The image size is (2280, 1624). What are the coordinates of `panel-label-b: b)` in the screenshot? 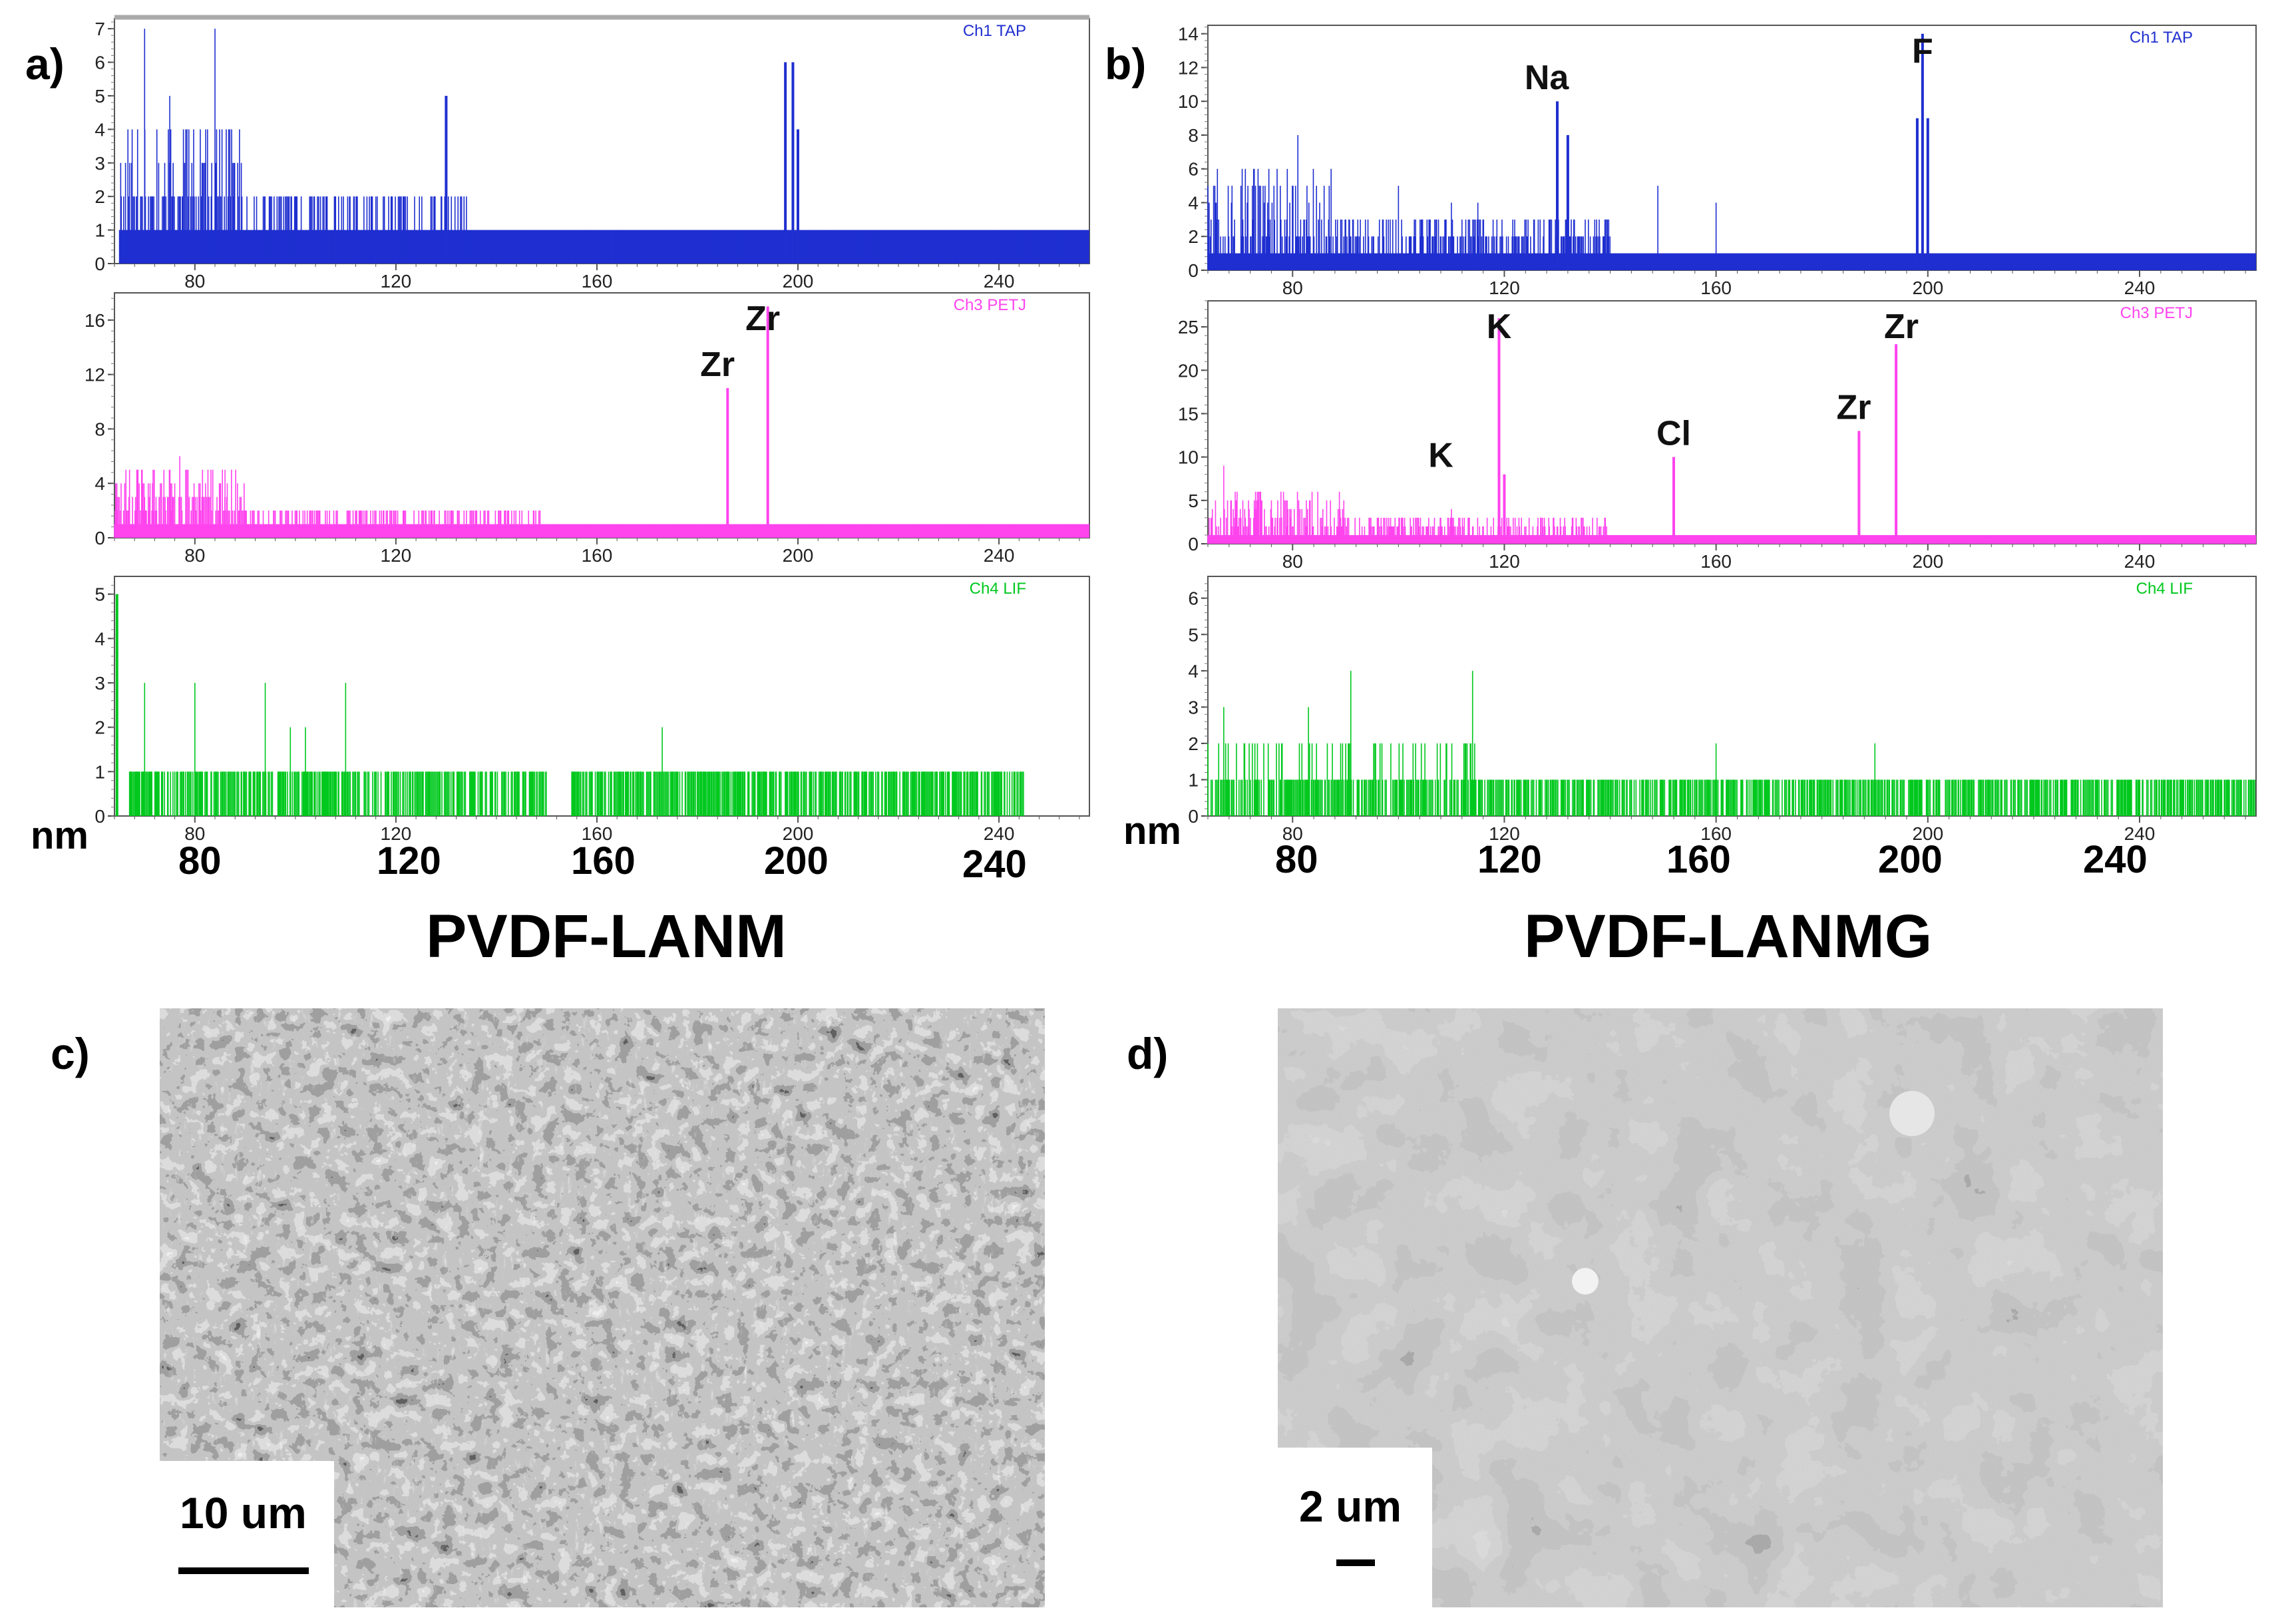 It's located at (1126, 64).